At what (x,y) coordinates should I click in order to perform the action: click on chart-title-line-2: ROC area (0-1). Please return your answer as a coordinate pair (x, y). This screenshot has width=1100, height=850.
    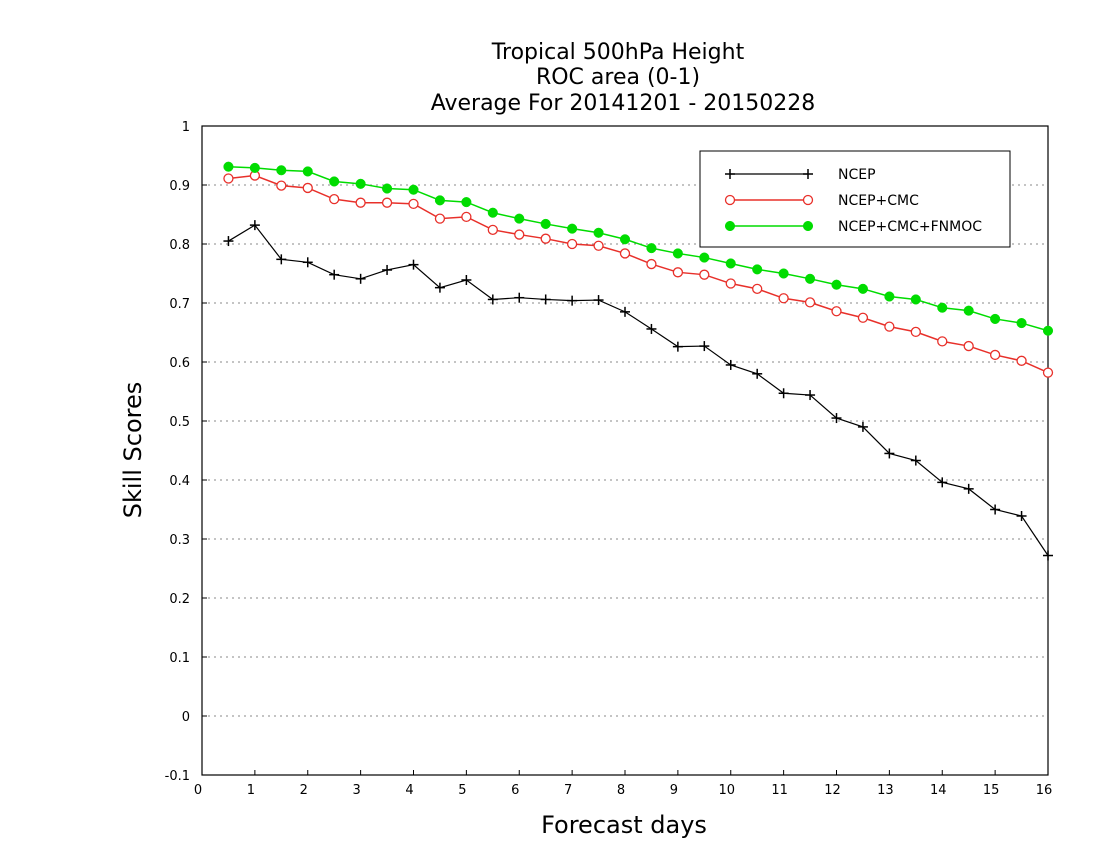
    Looking at the image, I should click on (618, 77).